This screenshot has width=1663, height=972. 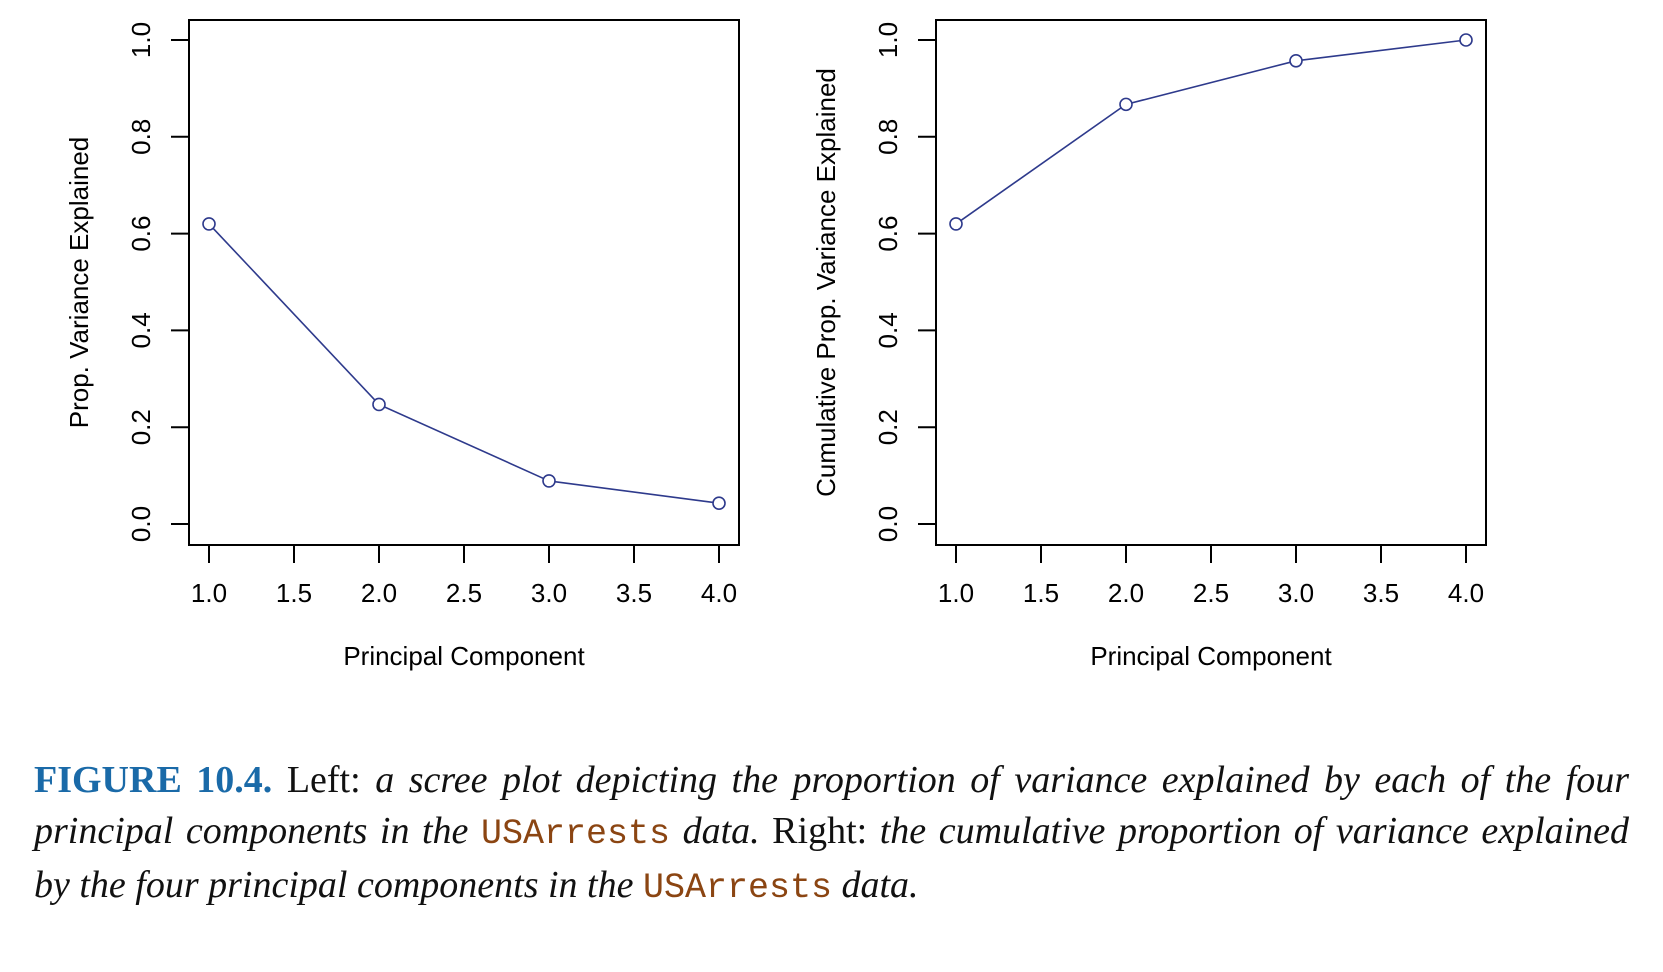 I want to click on right-y-tick-label: 1.0, so click(x=888, y=40).